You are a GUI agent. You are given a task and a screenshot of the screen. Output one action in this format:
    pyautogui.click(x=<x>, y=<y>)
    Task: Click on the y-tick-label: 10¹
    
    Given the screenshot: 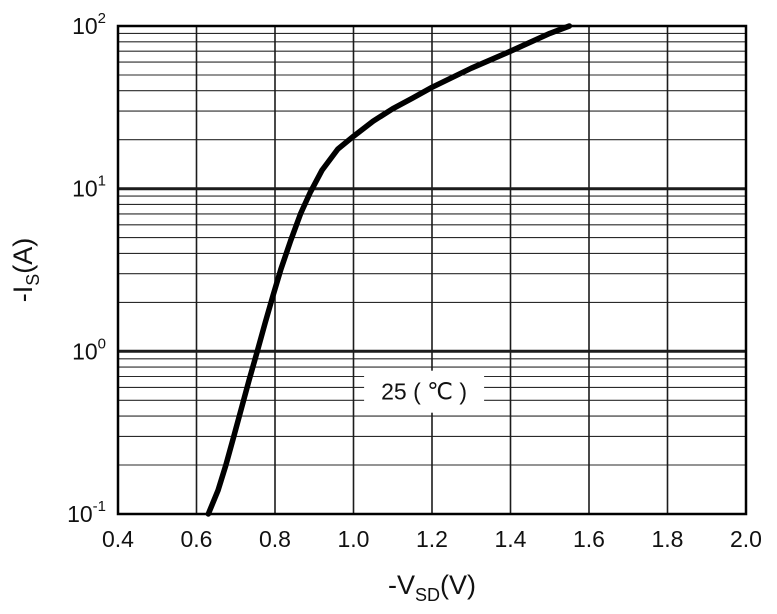 What is the action you would take?
    pyautogui.click(x=89, y=187)
    